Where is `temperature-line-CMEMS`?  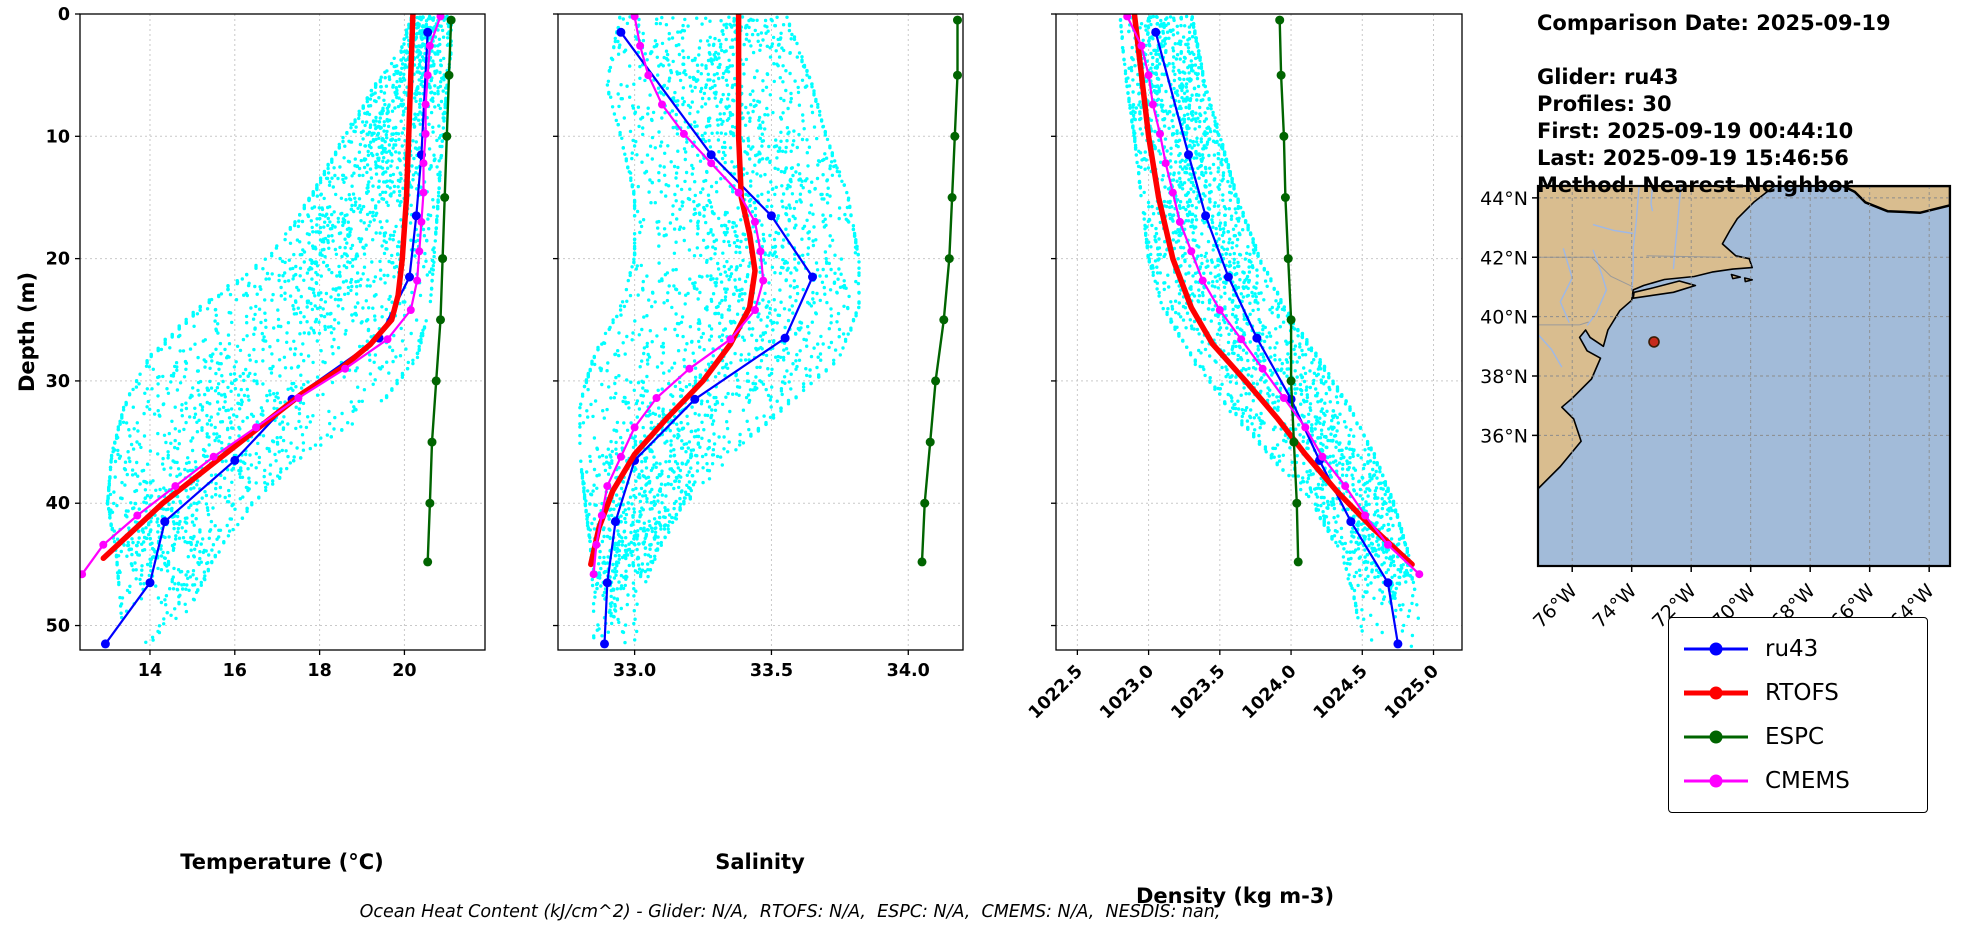
temperature-line-CMEMS is located at coordinates (262, 296).